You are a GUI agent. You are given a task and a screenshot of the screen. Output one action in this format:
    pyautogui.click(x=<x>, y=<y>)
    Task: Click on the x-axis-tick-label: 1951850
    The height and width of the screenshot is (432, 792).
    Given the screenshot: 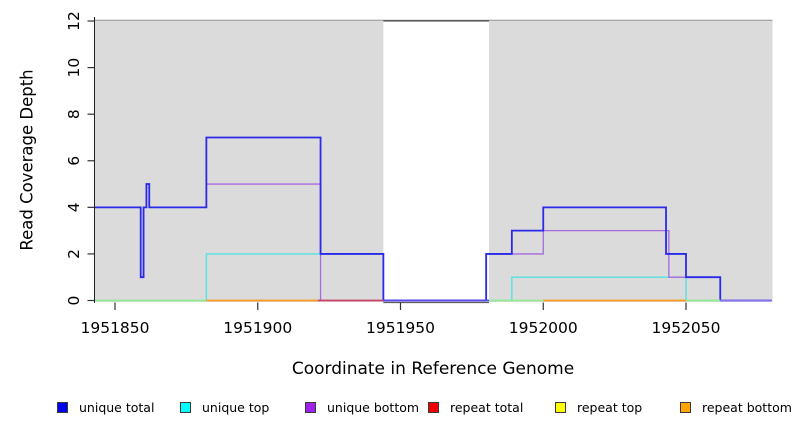 What is the action you would take?
    pyautogui.click(x=114, y=328)
    